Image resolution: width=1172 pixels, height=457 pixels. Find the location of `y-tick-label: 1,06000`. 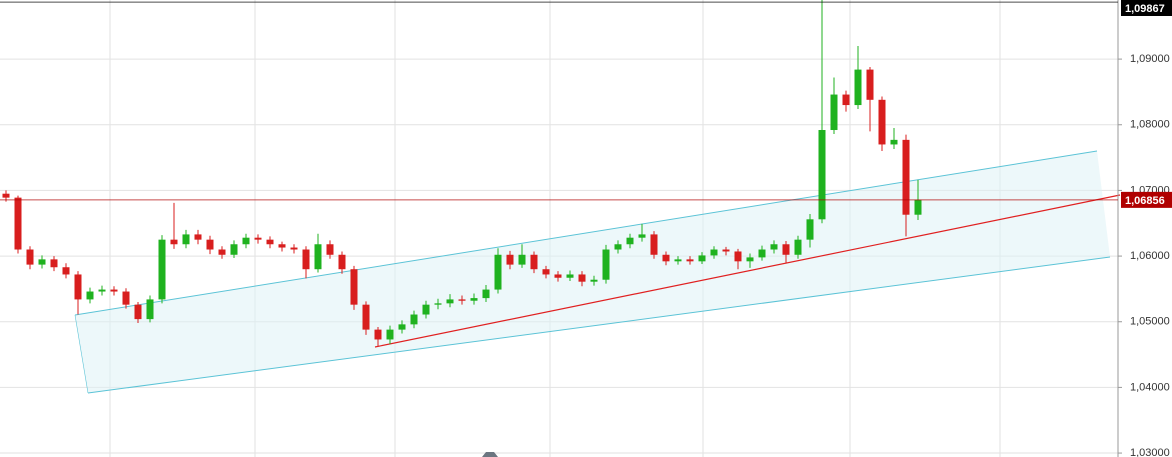

y-tick-label: 1,06000 is located at coordinates (1150, 256).